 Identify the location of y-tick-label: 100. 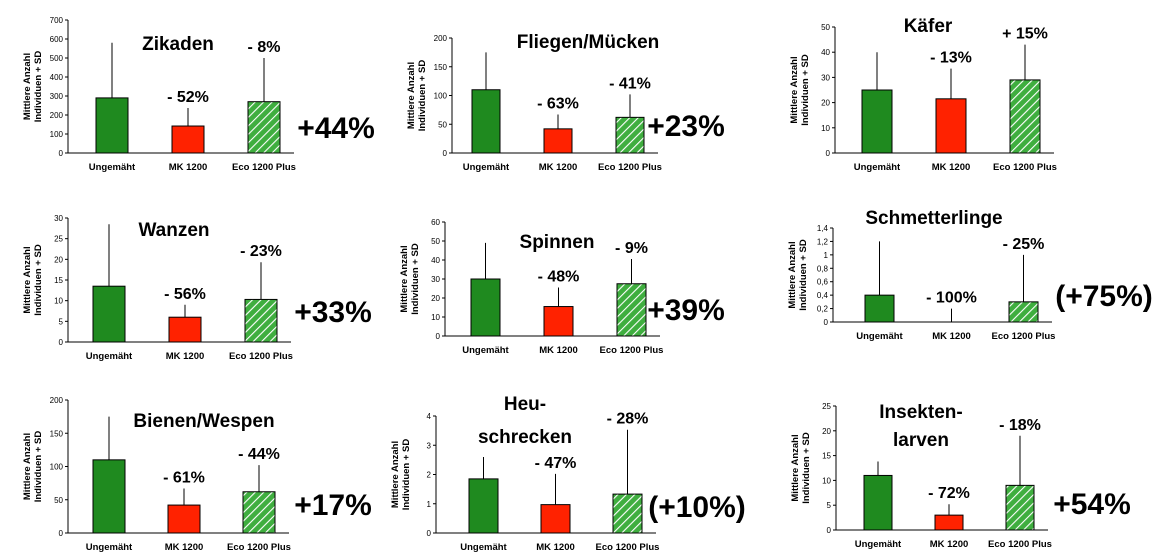
(441, 96).